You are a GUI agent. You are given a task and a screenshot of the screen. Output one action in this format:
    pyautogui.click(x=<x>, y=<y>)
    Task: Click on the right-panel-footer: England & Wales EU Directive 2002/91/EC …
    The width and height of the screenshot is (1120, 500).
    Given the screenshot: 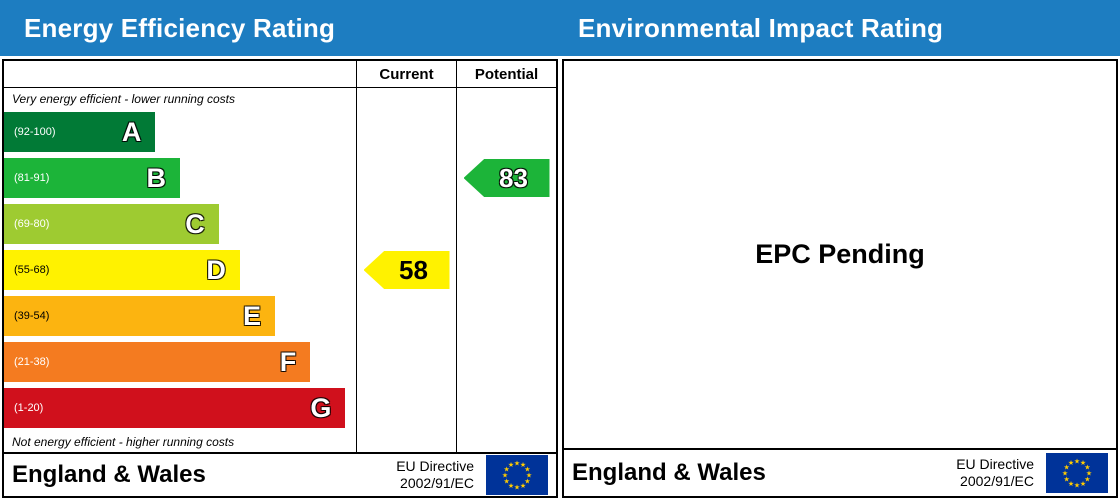 What is the action you would take?
    pyautogui.click(x=840, y=472)
    